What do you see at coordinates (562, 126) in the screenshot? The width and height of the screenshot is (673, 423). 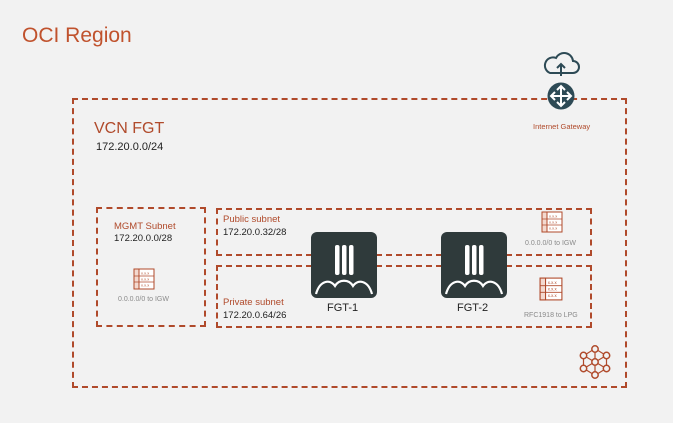 I see `internet-gateway-label: Internet Gateway` at bounding box center [562, 126].